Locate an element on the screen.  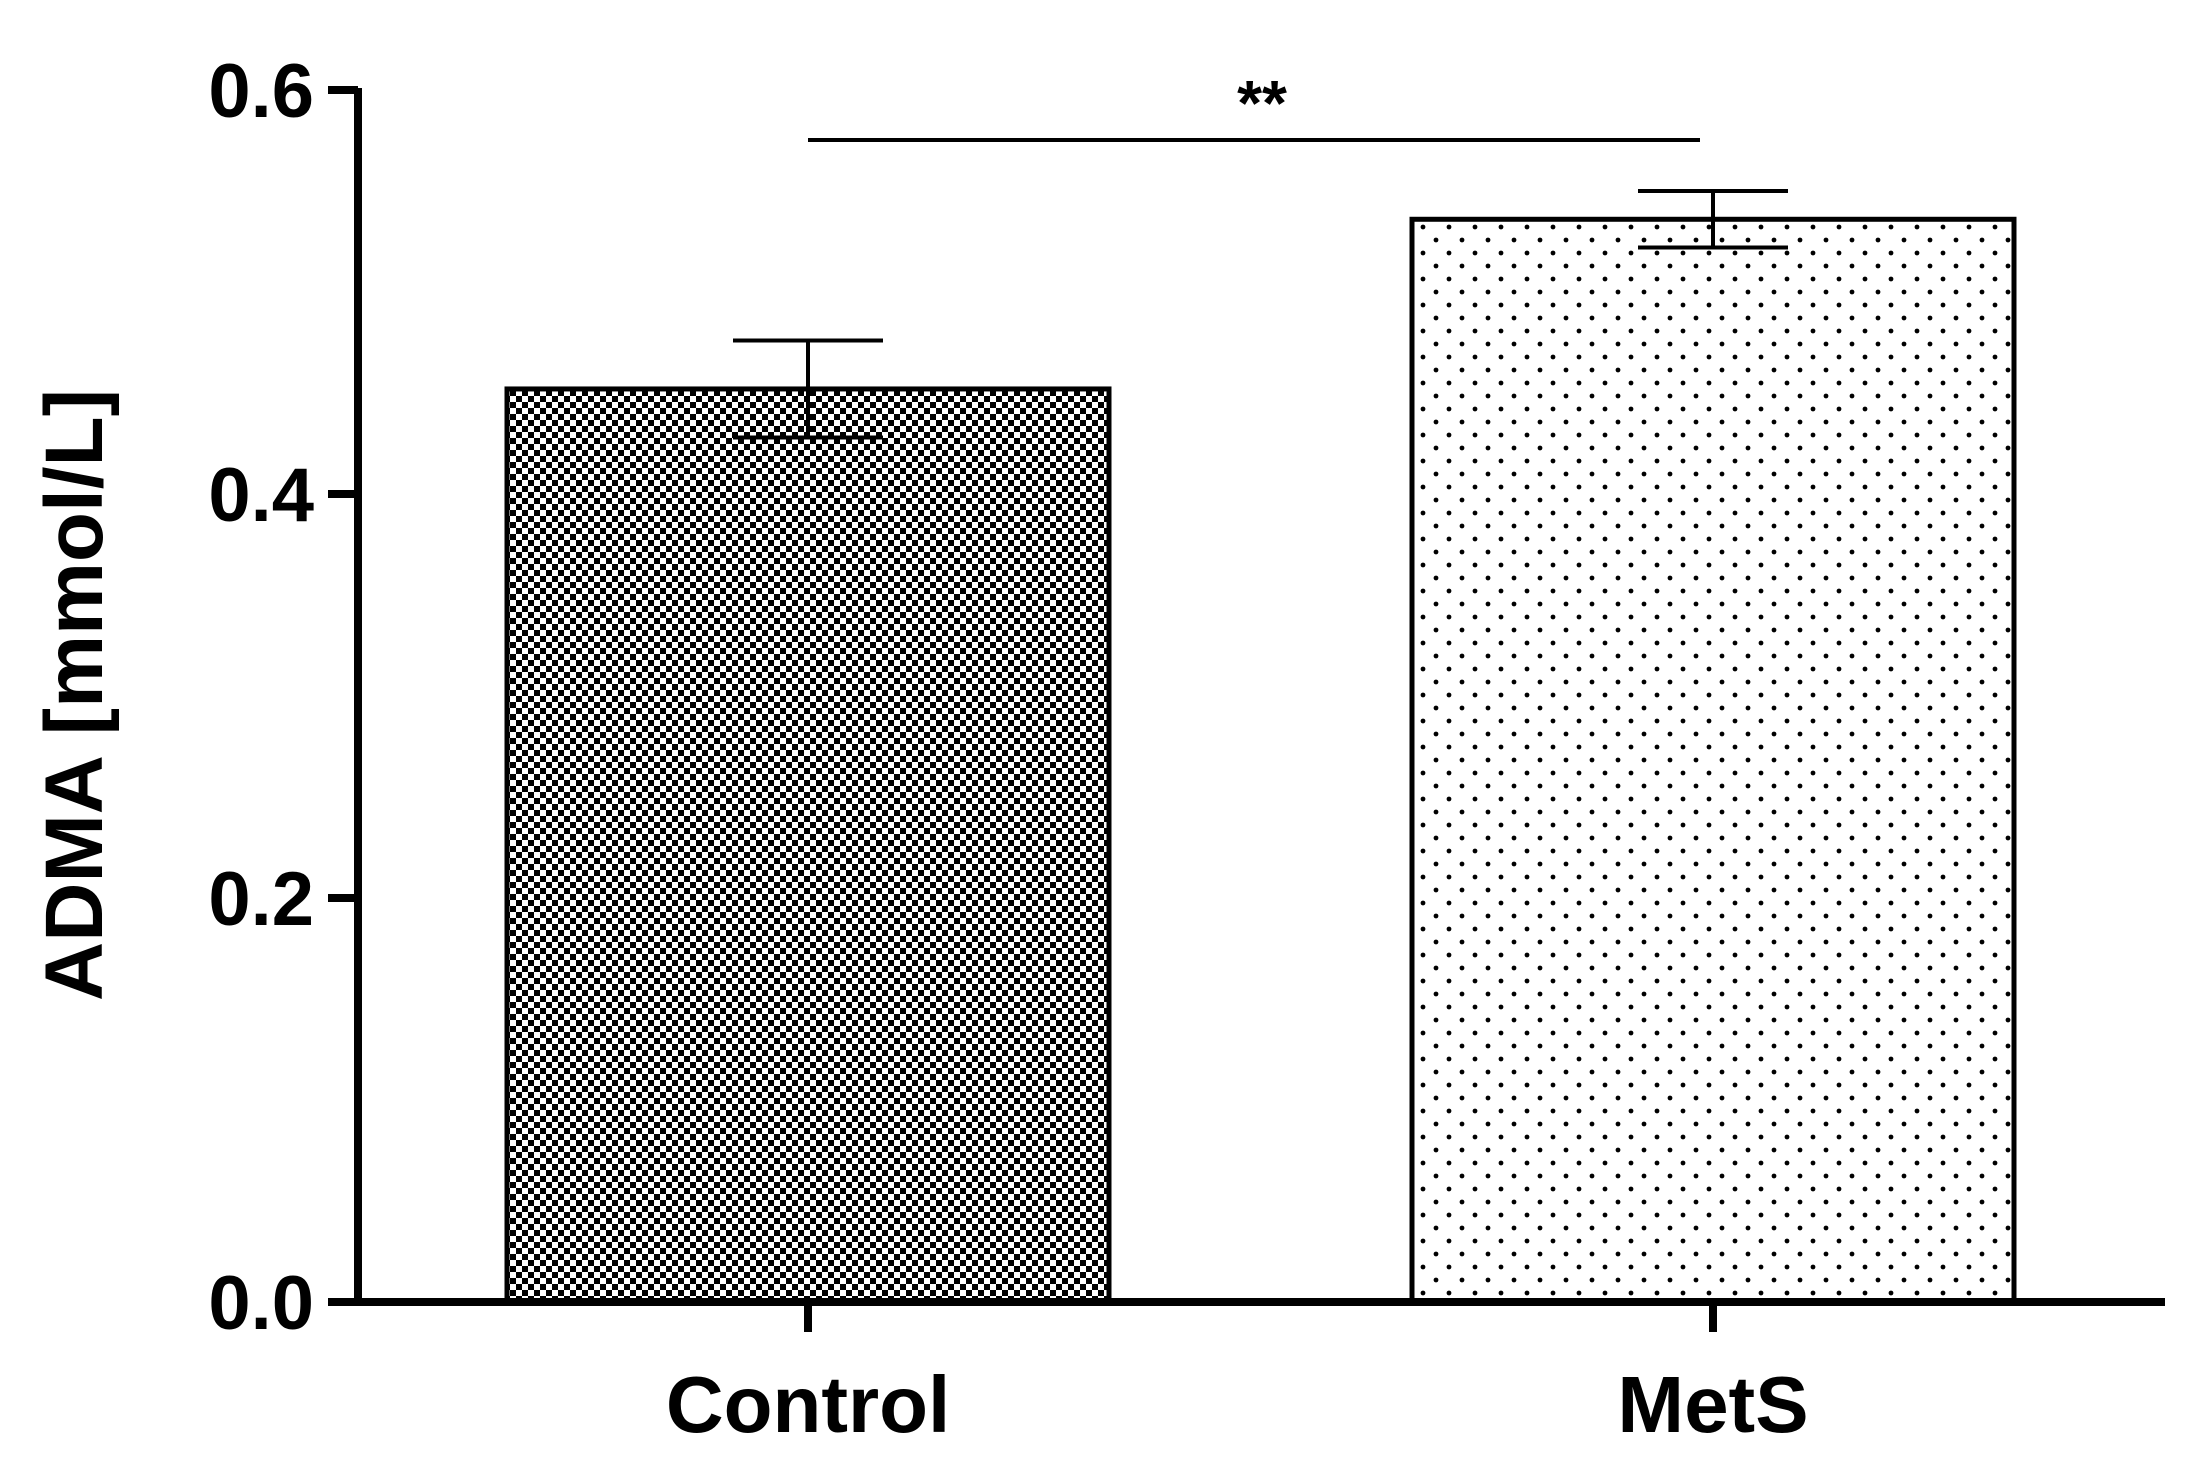
significance-layer: ** is located at coordinates (1254, 104).